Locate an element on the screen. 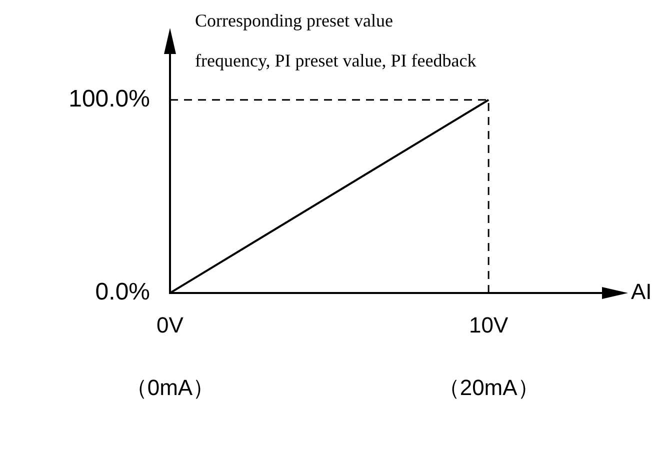  text: frequency, PI preset value, PI feedback is located at coordinates (335, 60).